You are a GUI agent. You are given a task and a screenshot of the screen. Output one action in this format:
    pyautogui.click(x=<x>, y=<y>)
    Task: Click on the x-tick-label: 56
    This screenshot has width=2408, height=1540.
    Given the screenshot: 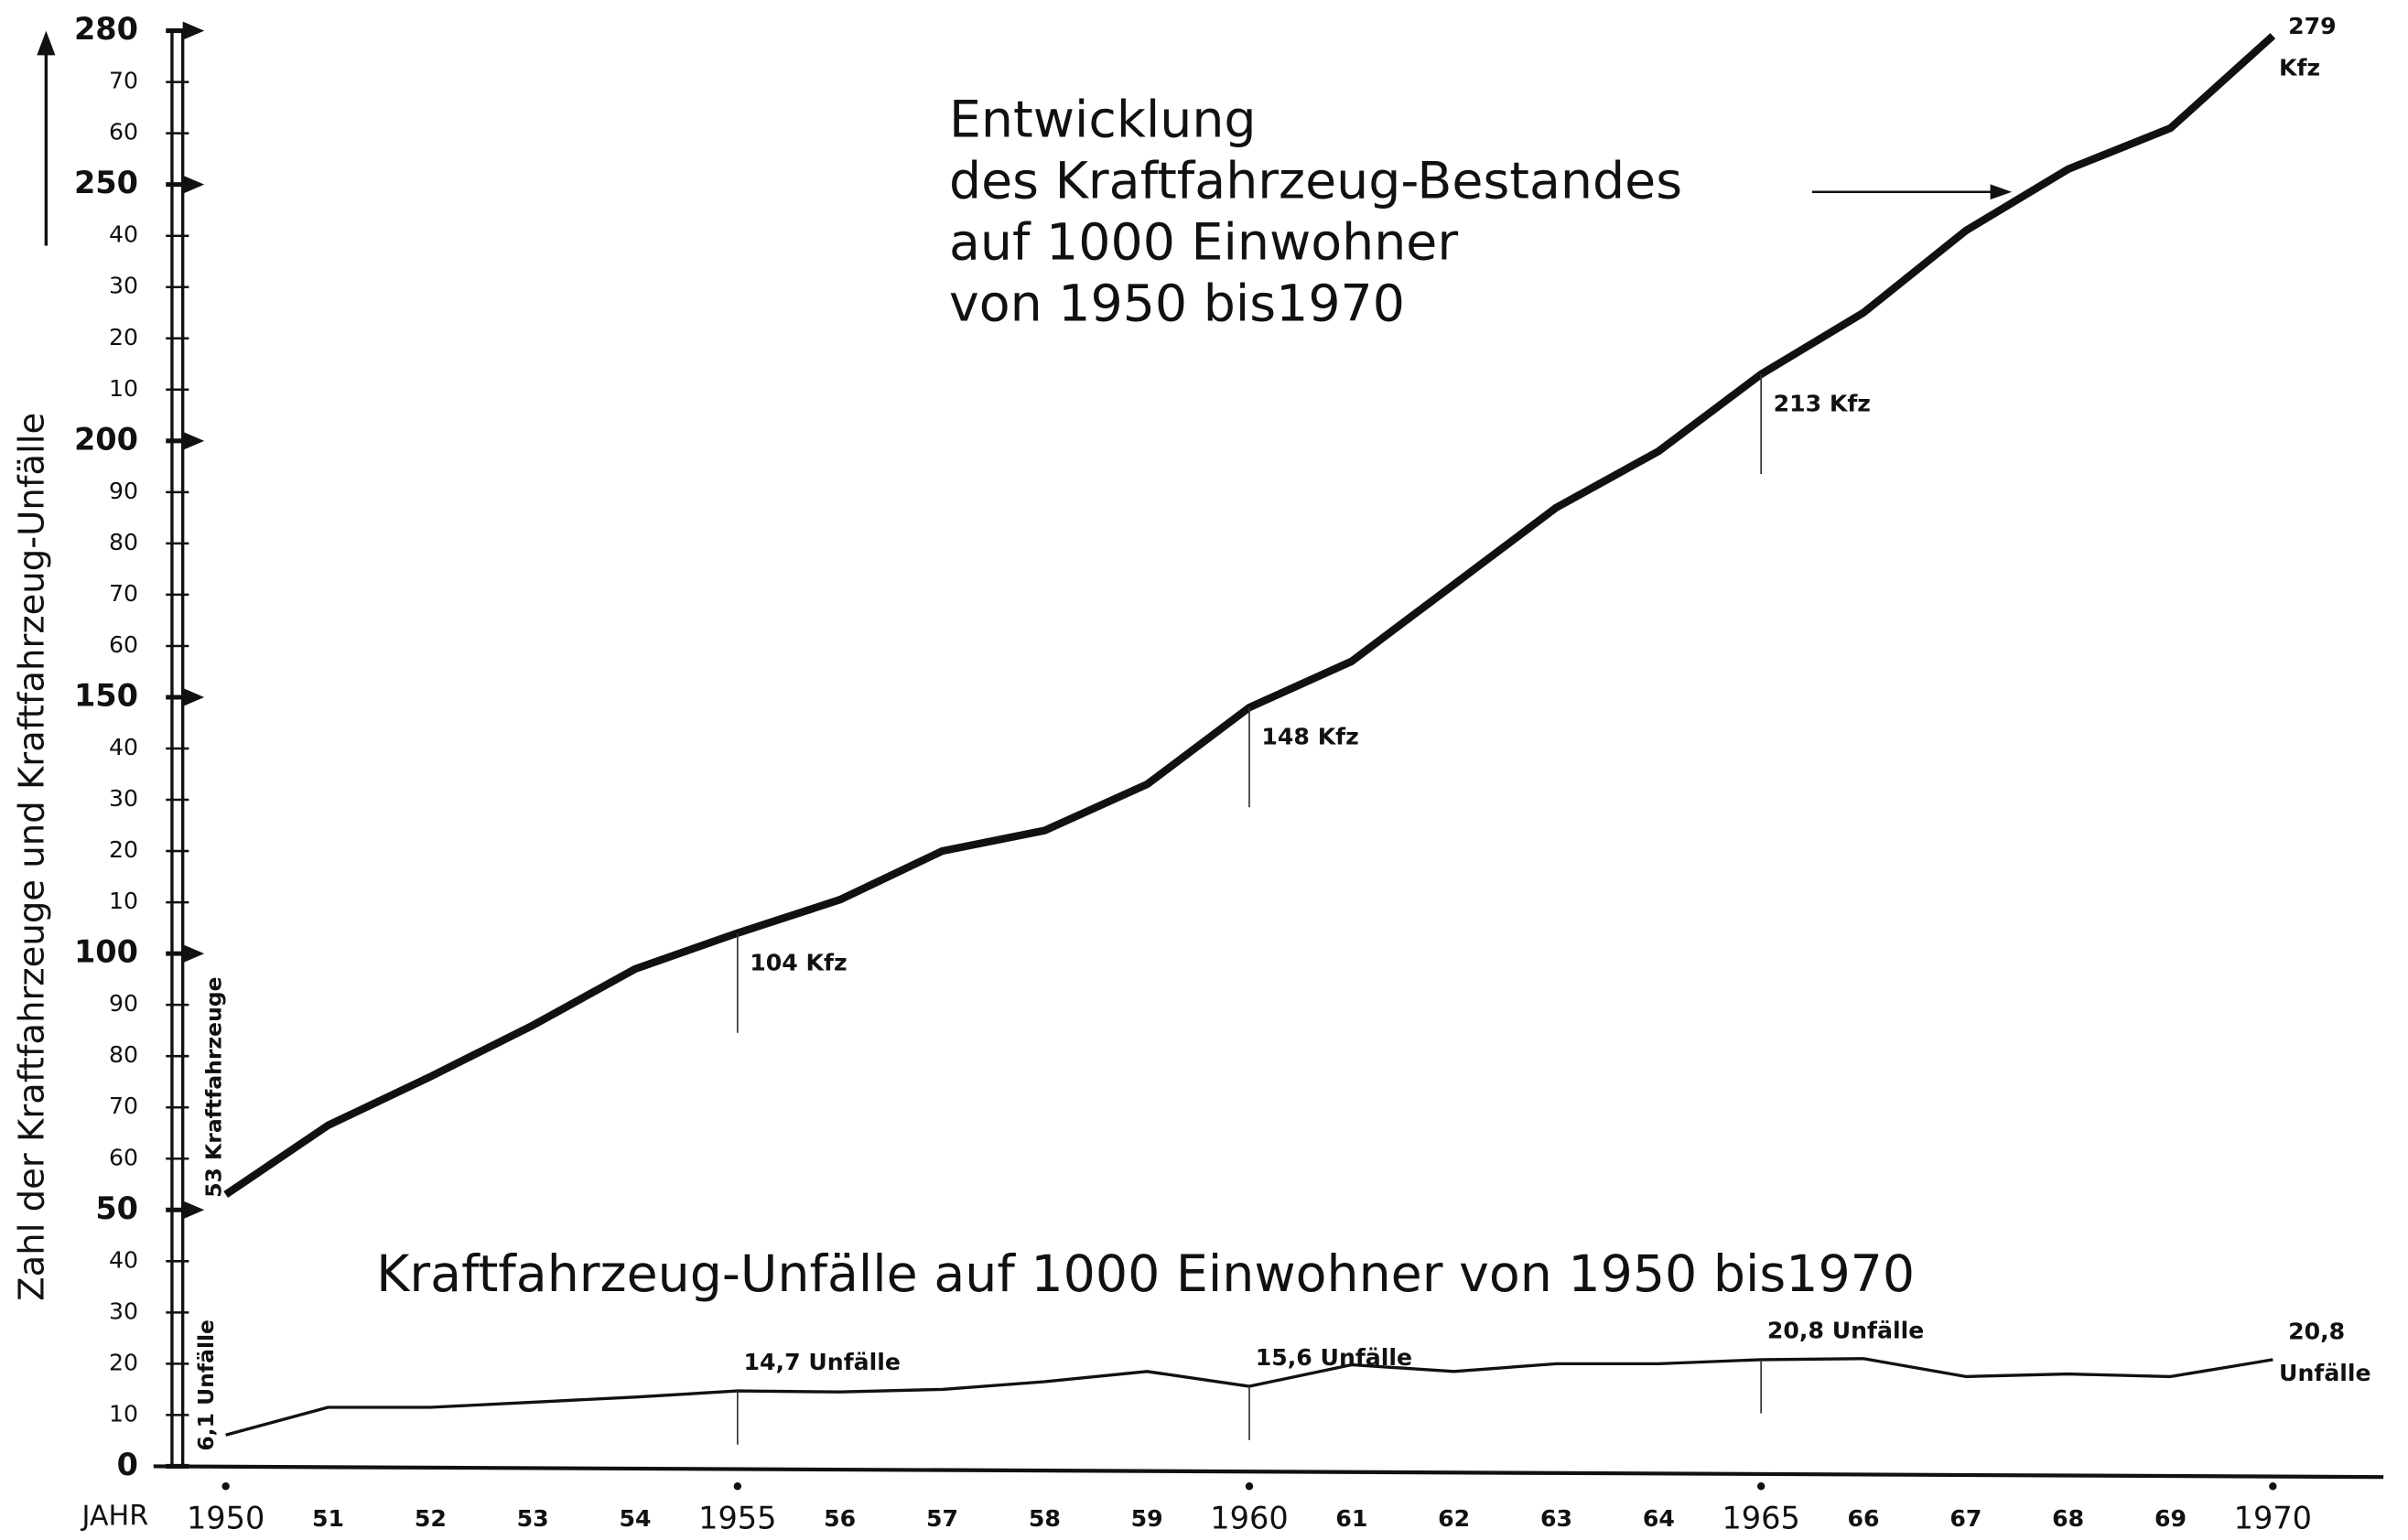 What is the action you would take?
    pyautogui.click(x=840, y=1518)
    